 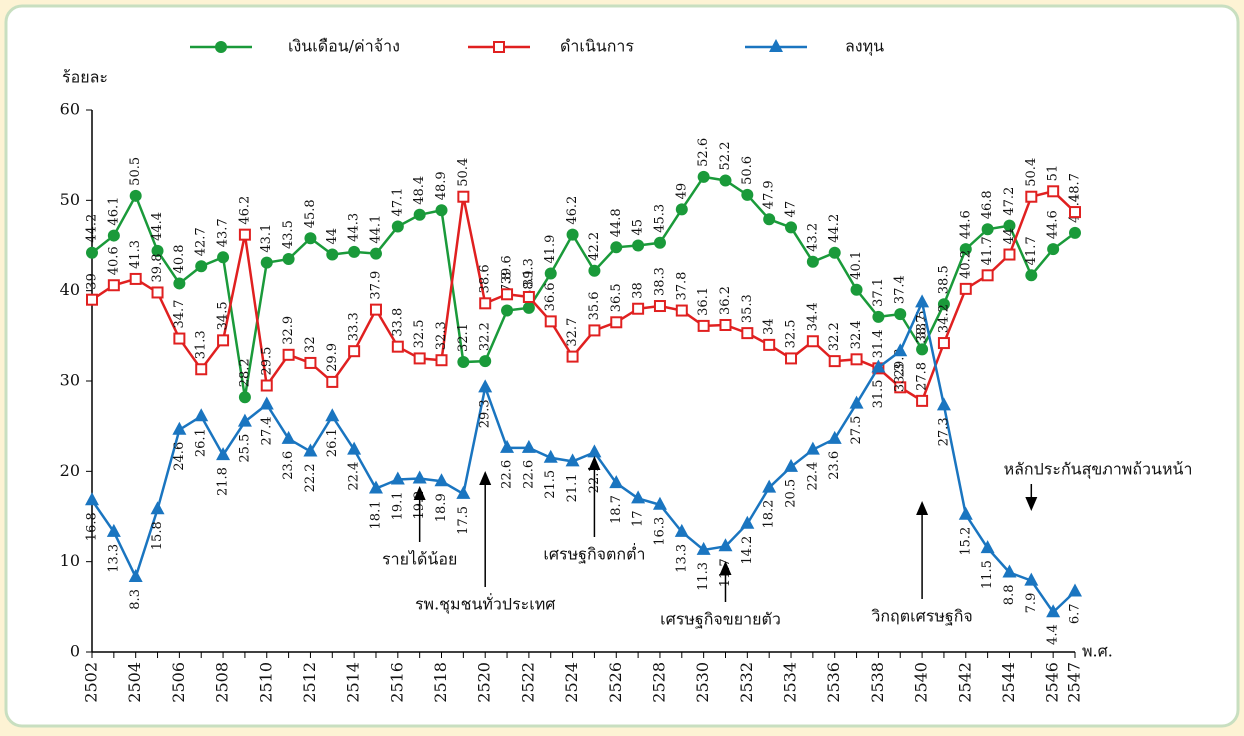 What do you see at coordinates (113, 558) in the screenshot?
I see `data-label: 13.3` at bounding box center [113, 558].